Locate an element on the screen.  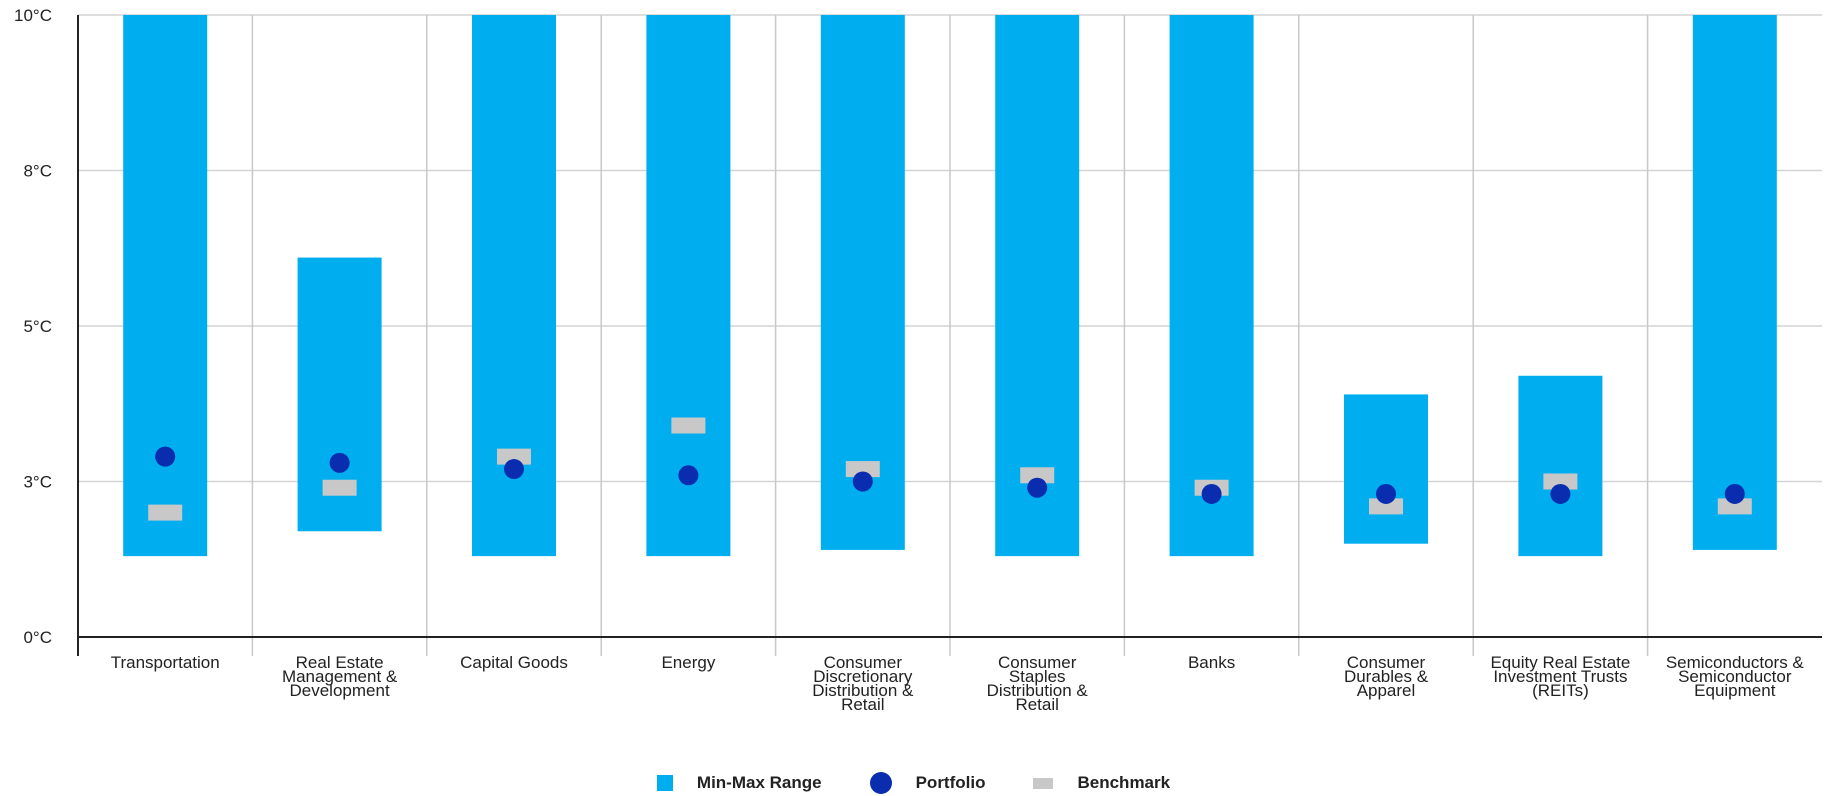
legend-label-range: Min-Max Range is located at coordinates (759, 782).